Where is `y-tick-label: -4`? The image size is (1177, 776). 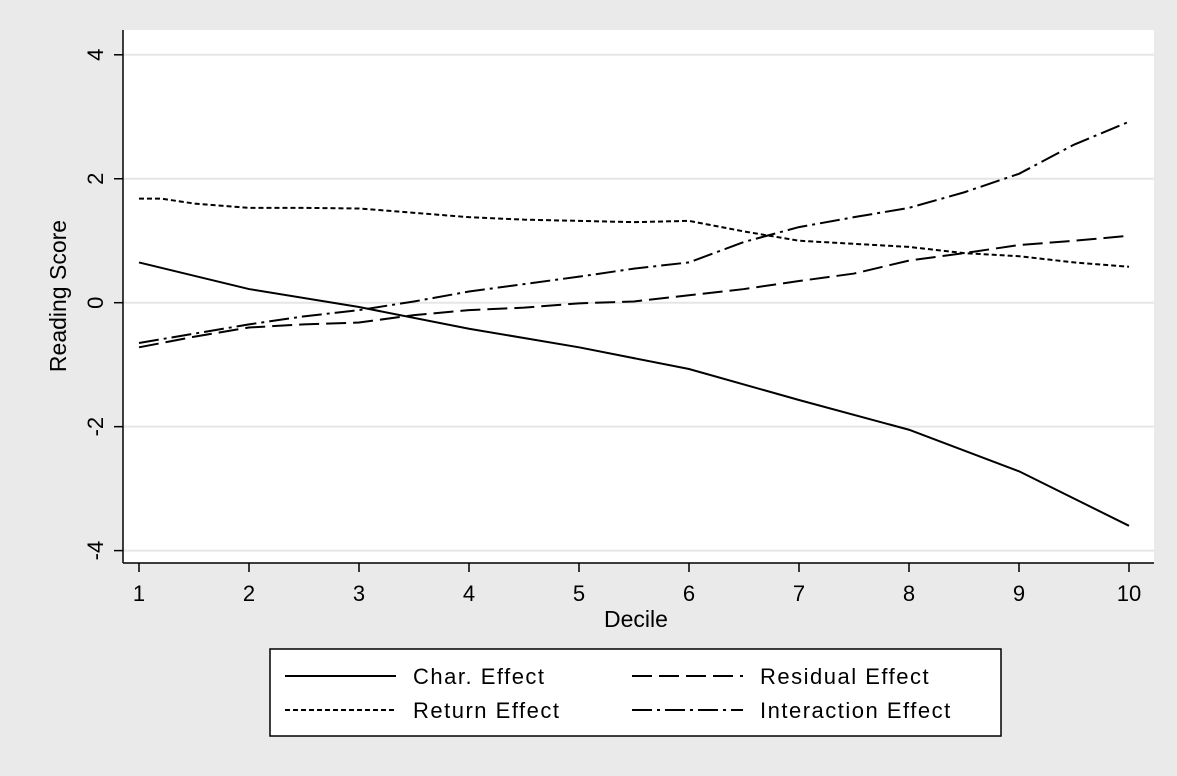 y-tick-label: -4 is located at coordinates (95, 551).